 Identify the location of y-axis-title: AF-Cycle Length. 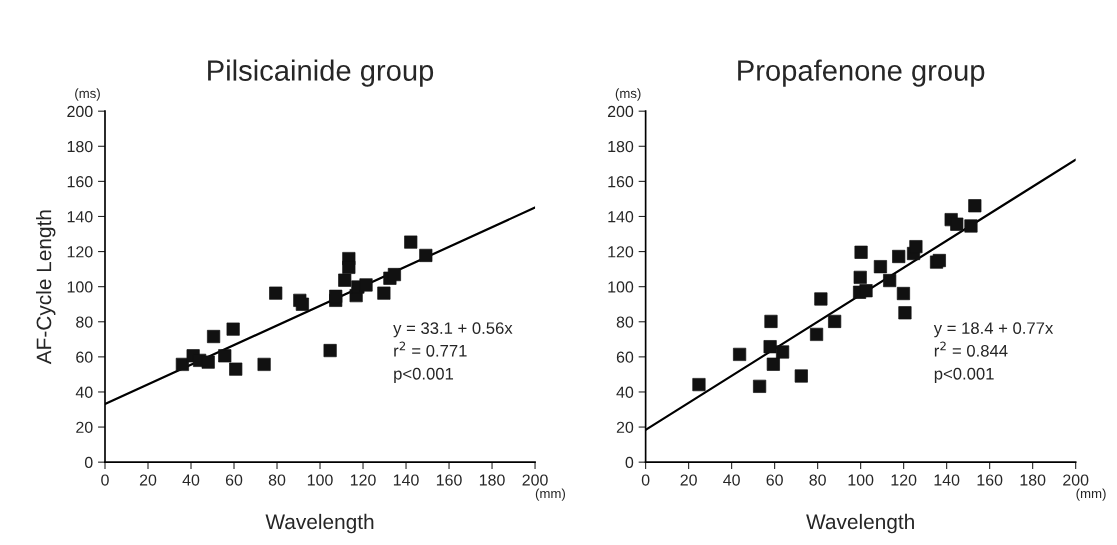
(46, 287).